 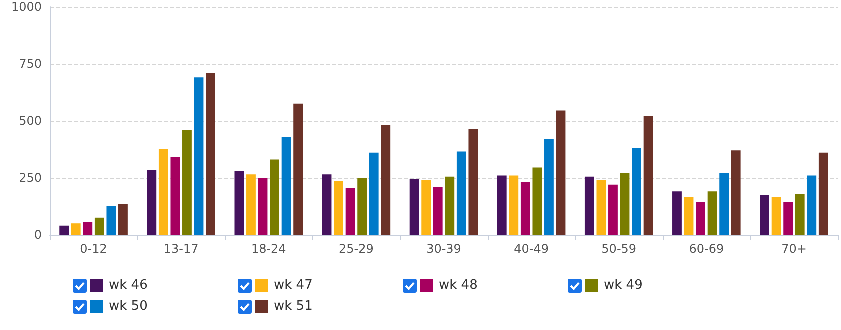 What do you see at coordinates (458, 285) in the screenshot?
I see `legend-label: wk 48` at bounding box center [458, 285].